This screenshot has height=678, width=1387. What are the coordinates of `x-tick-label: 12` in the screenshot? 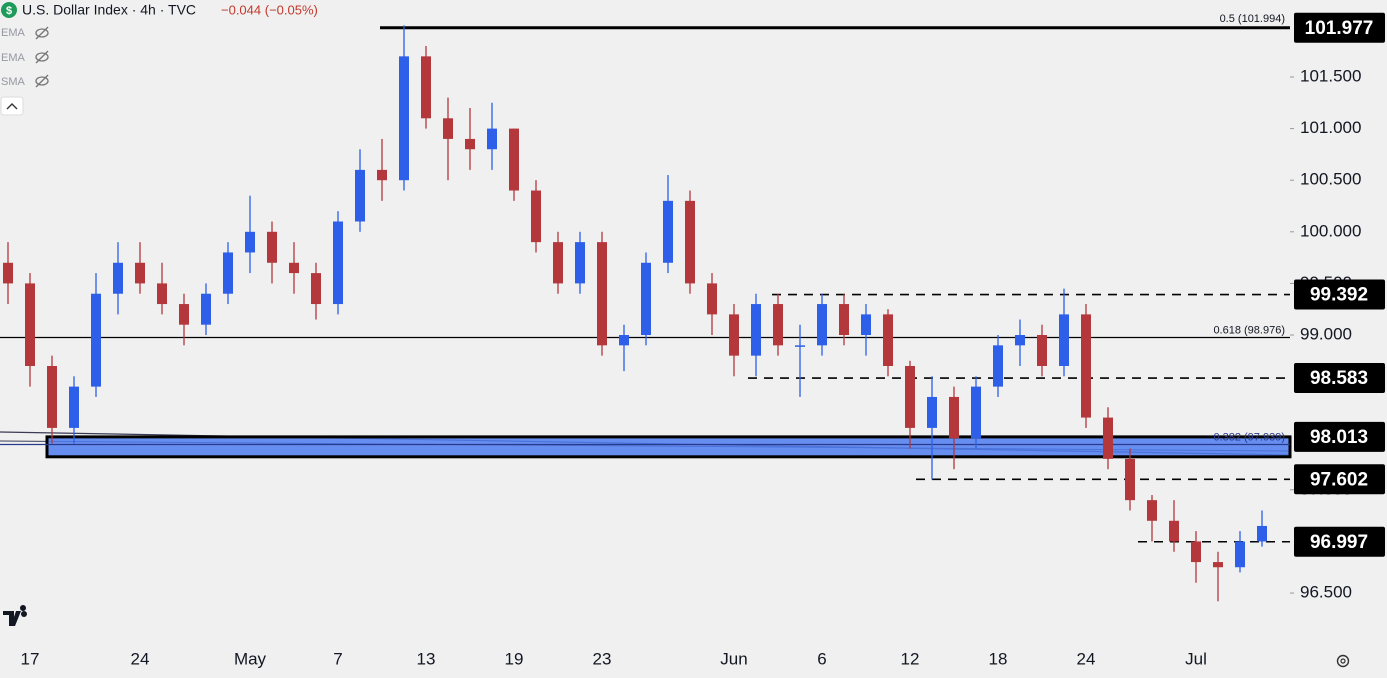 It's located at (910, 658).